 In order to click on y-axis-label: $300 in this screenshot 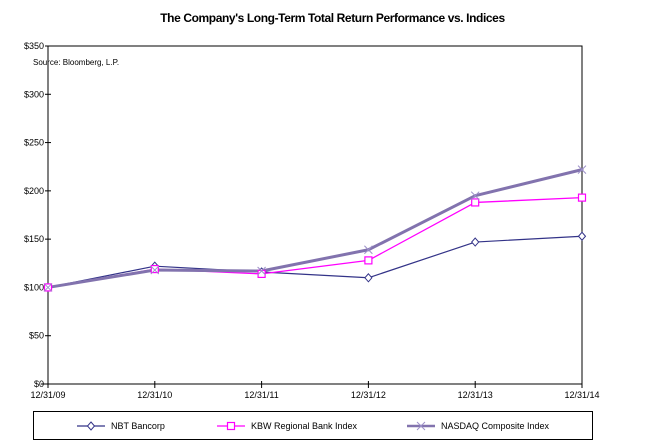, I will do `click(34, 94)`.